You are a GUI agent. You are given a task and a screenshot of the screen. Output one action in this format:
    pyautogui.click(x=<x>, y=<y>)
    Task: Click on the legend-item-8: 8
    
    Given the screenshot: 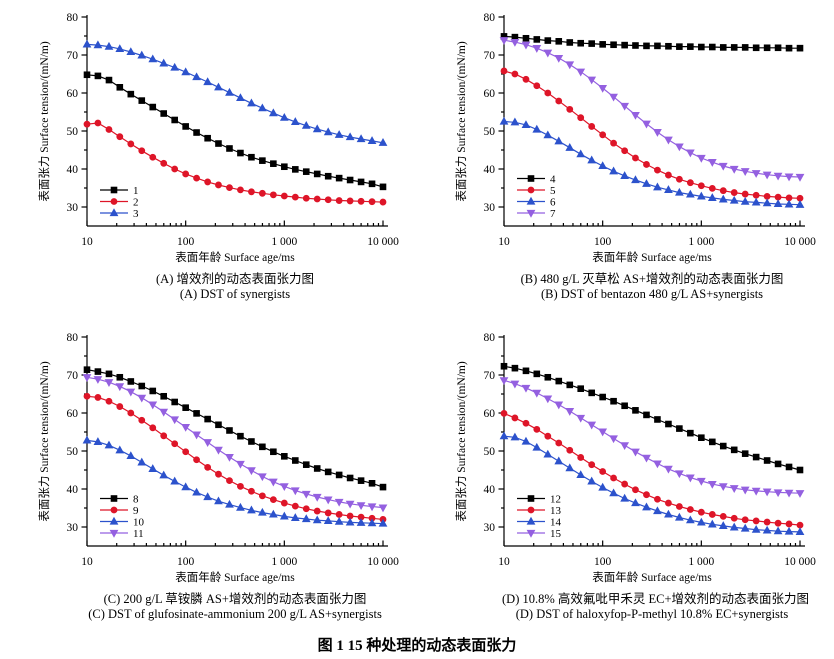 What is the action you would take?
    pyautogui.click(x=119, y=499)
    